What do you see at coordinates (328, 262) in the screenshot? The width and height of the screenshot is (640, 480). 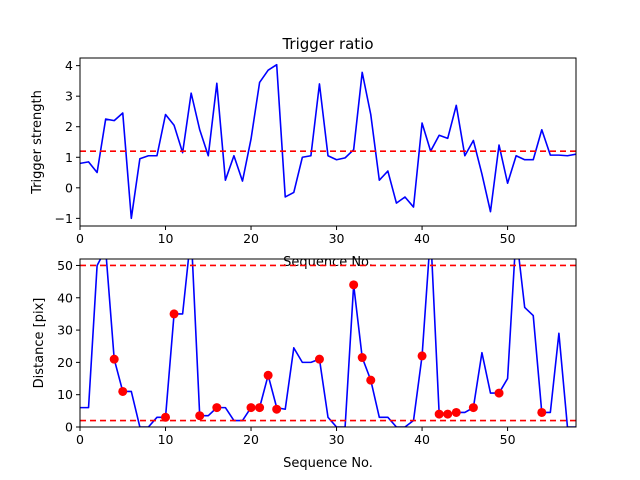 I see `top-x-axis-label: Sequence No.` at bounding box center [328, 262].